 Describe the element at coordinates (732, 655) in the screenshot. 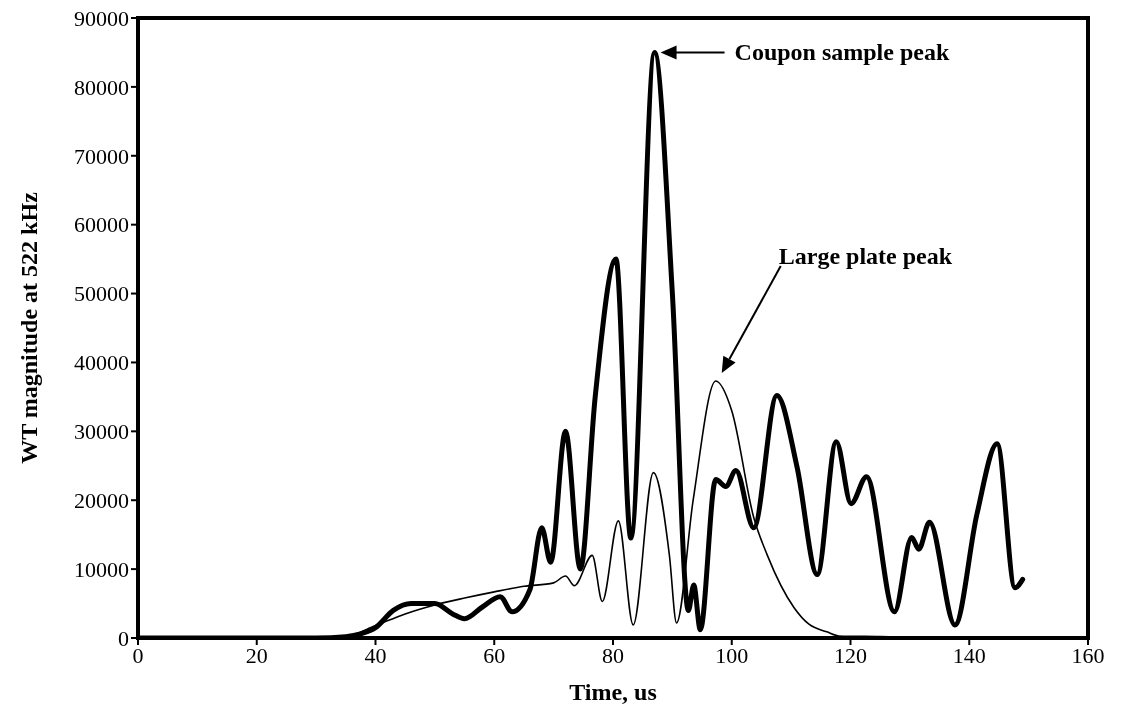

I see `x-tick-label: 100` at that location.